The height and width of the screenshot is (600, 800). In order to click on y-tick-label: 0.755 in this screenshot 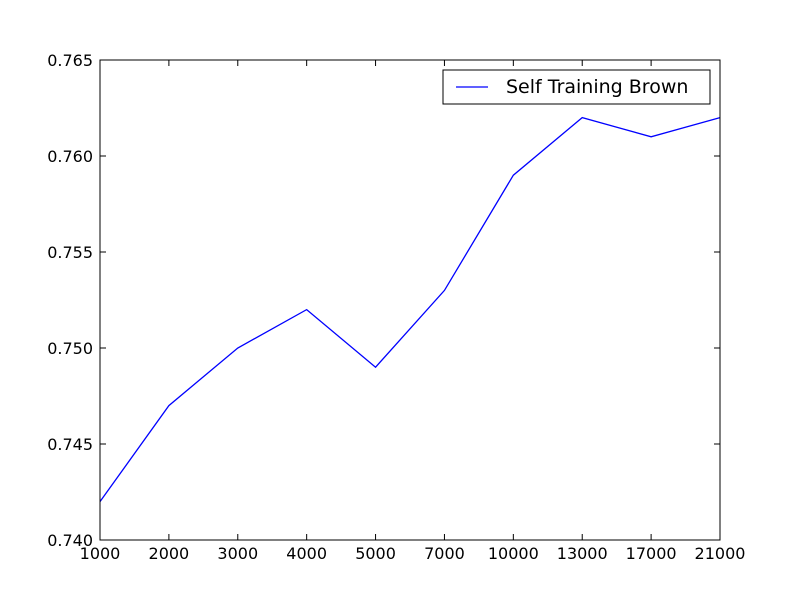, I will do `click(70, 252)`.